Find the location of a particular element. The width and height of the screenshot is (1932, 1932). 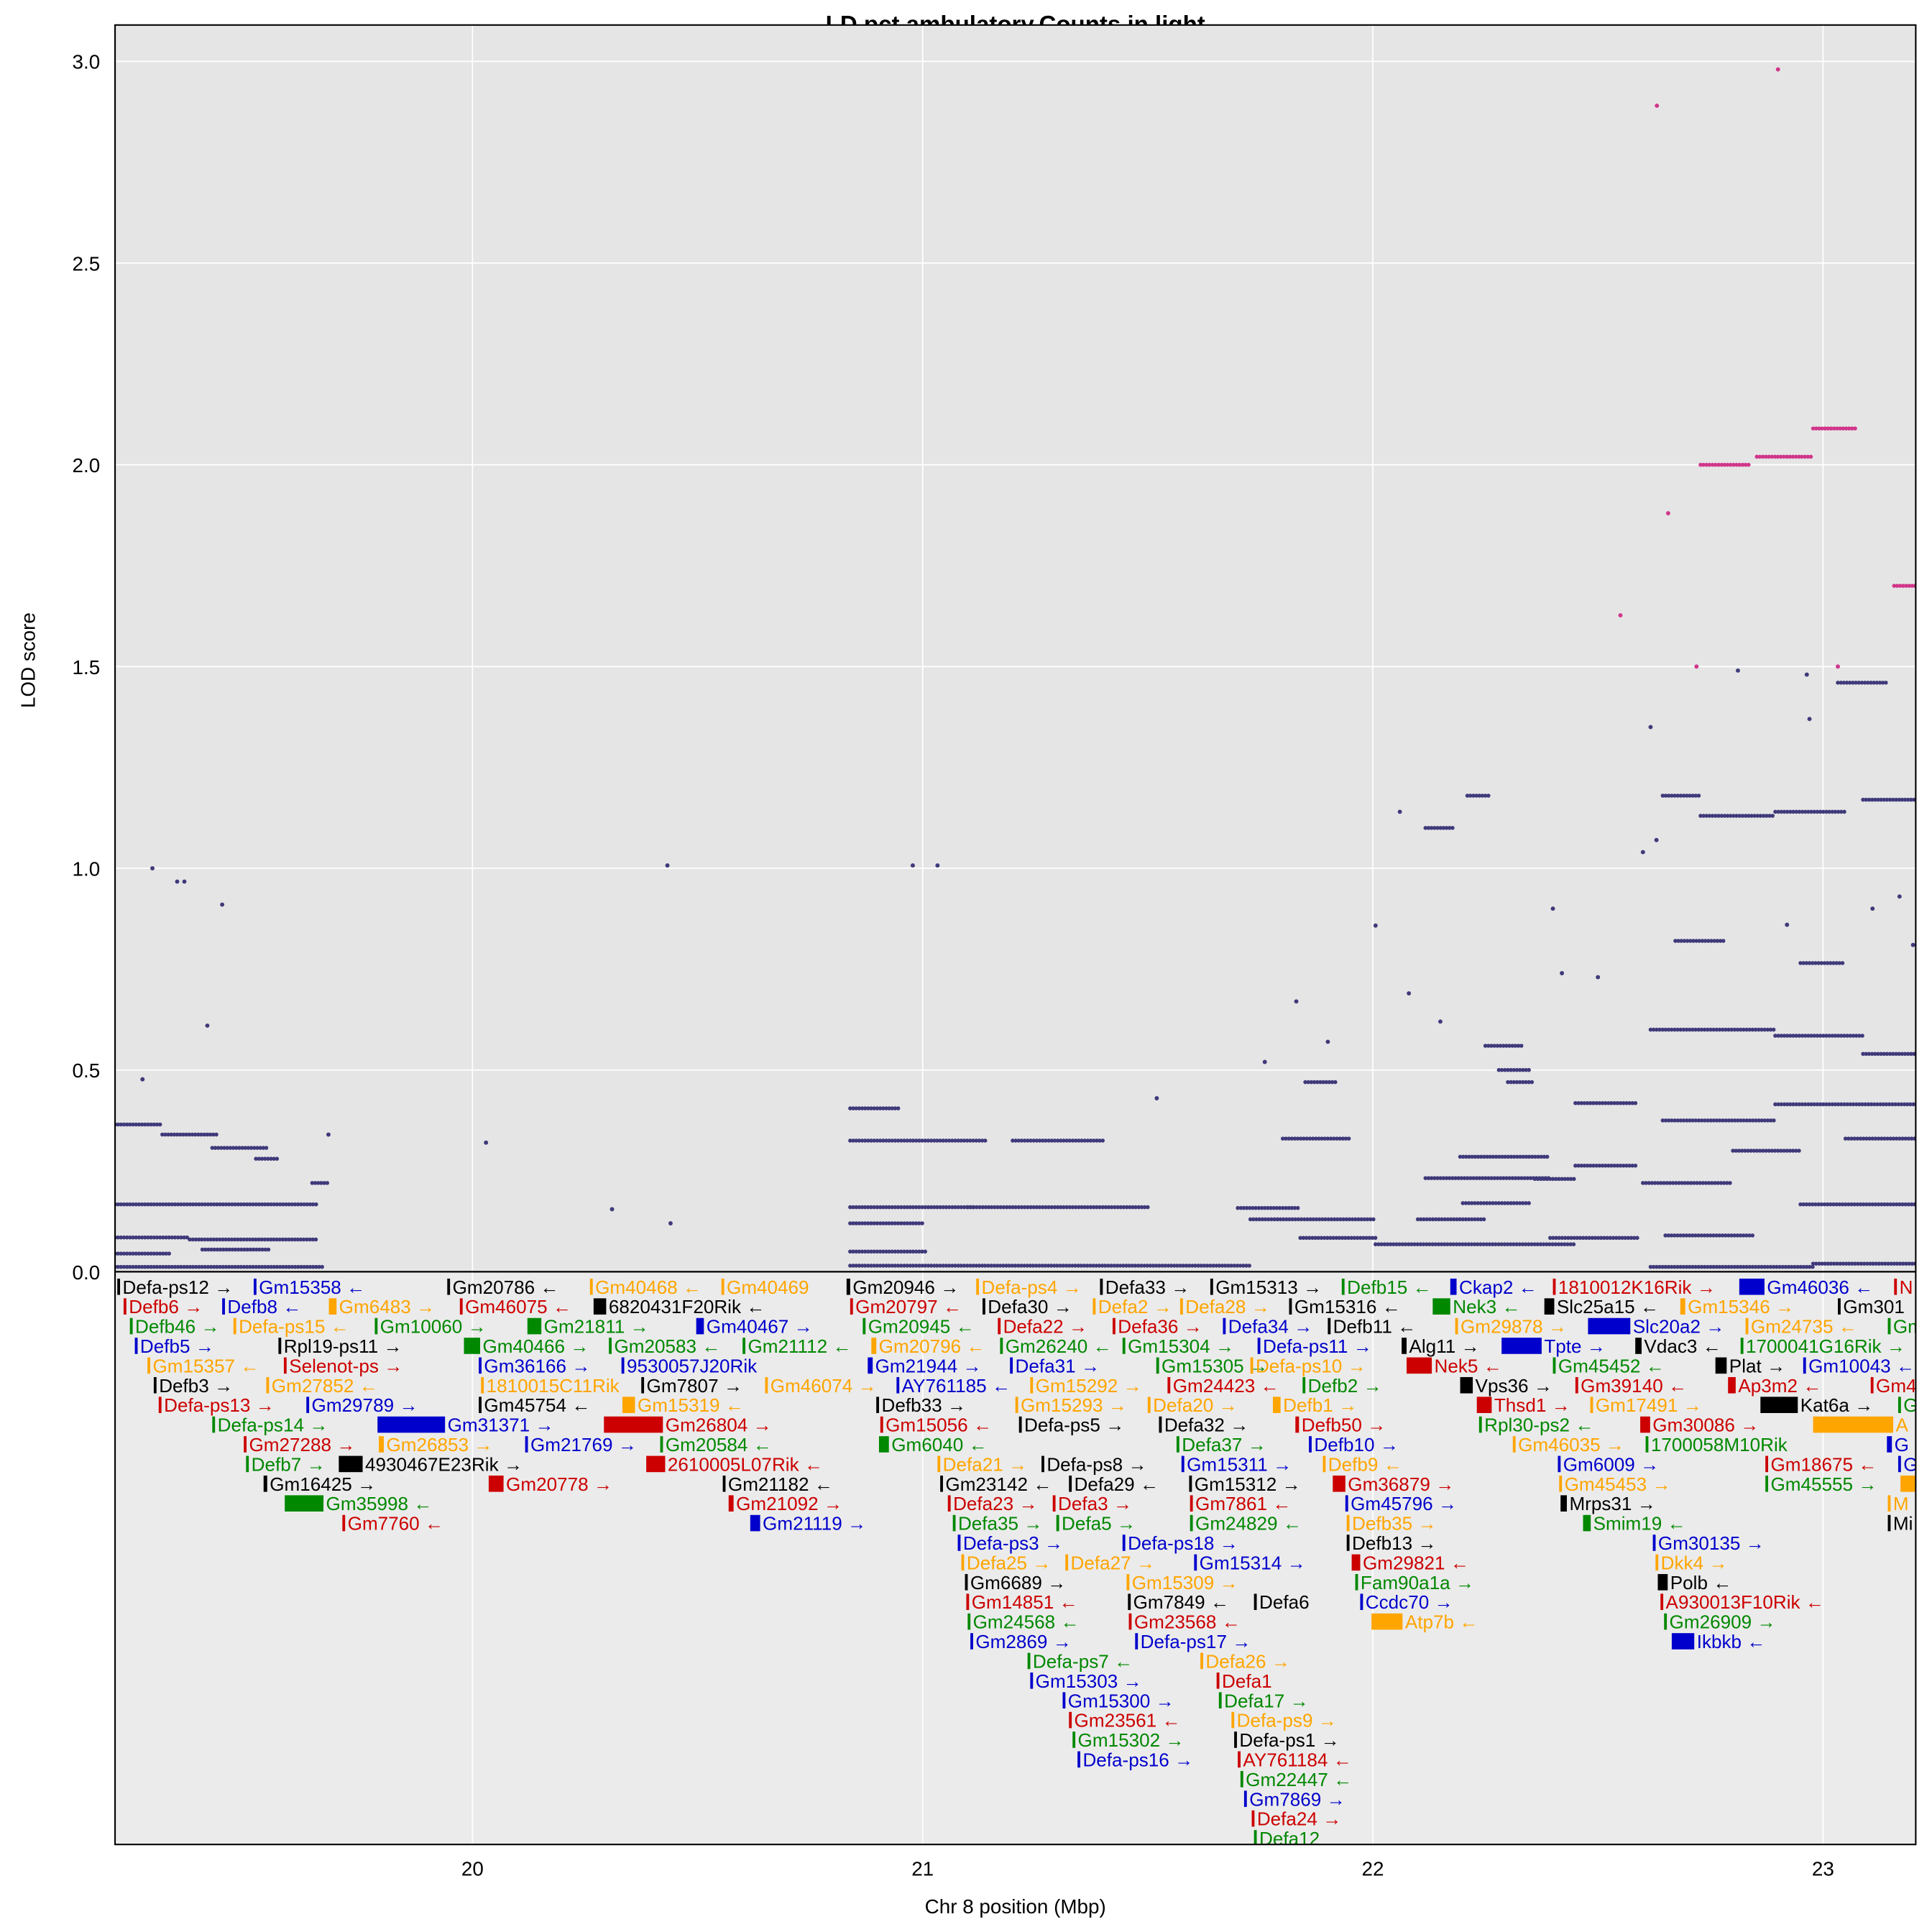

gene-item: Selenot-ps → is located at coordinates (342, 1365).